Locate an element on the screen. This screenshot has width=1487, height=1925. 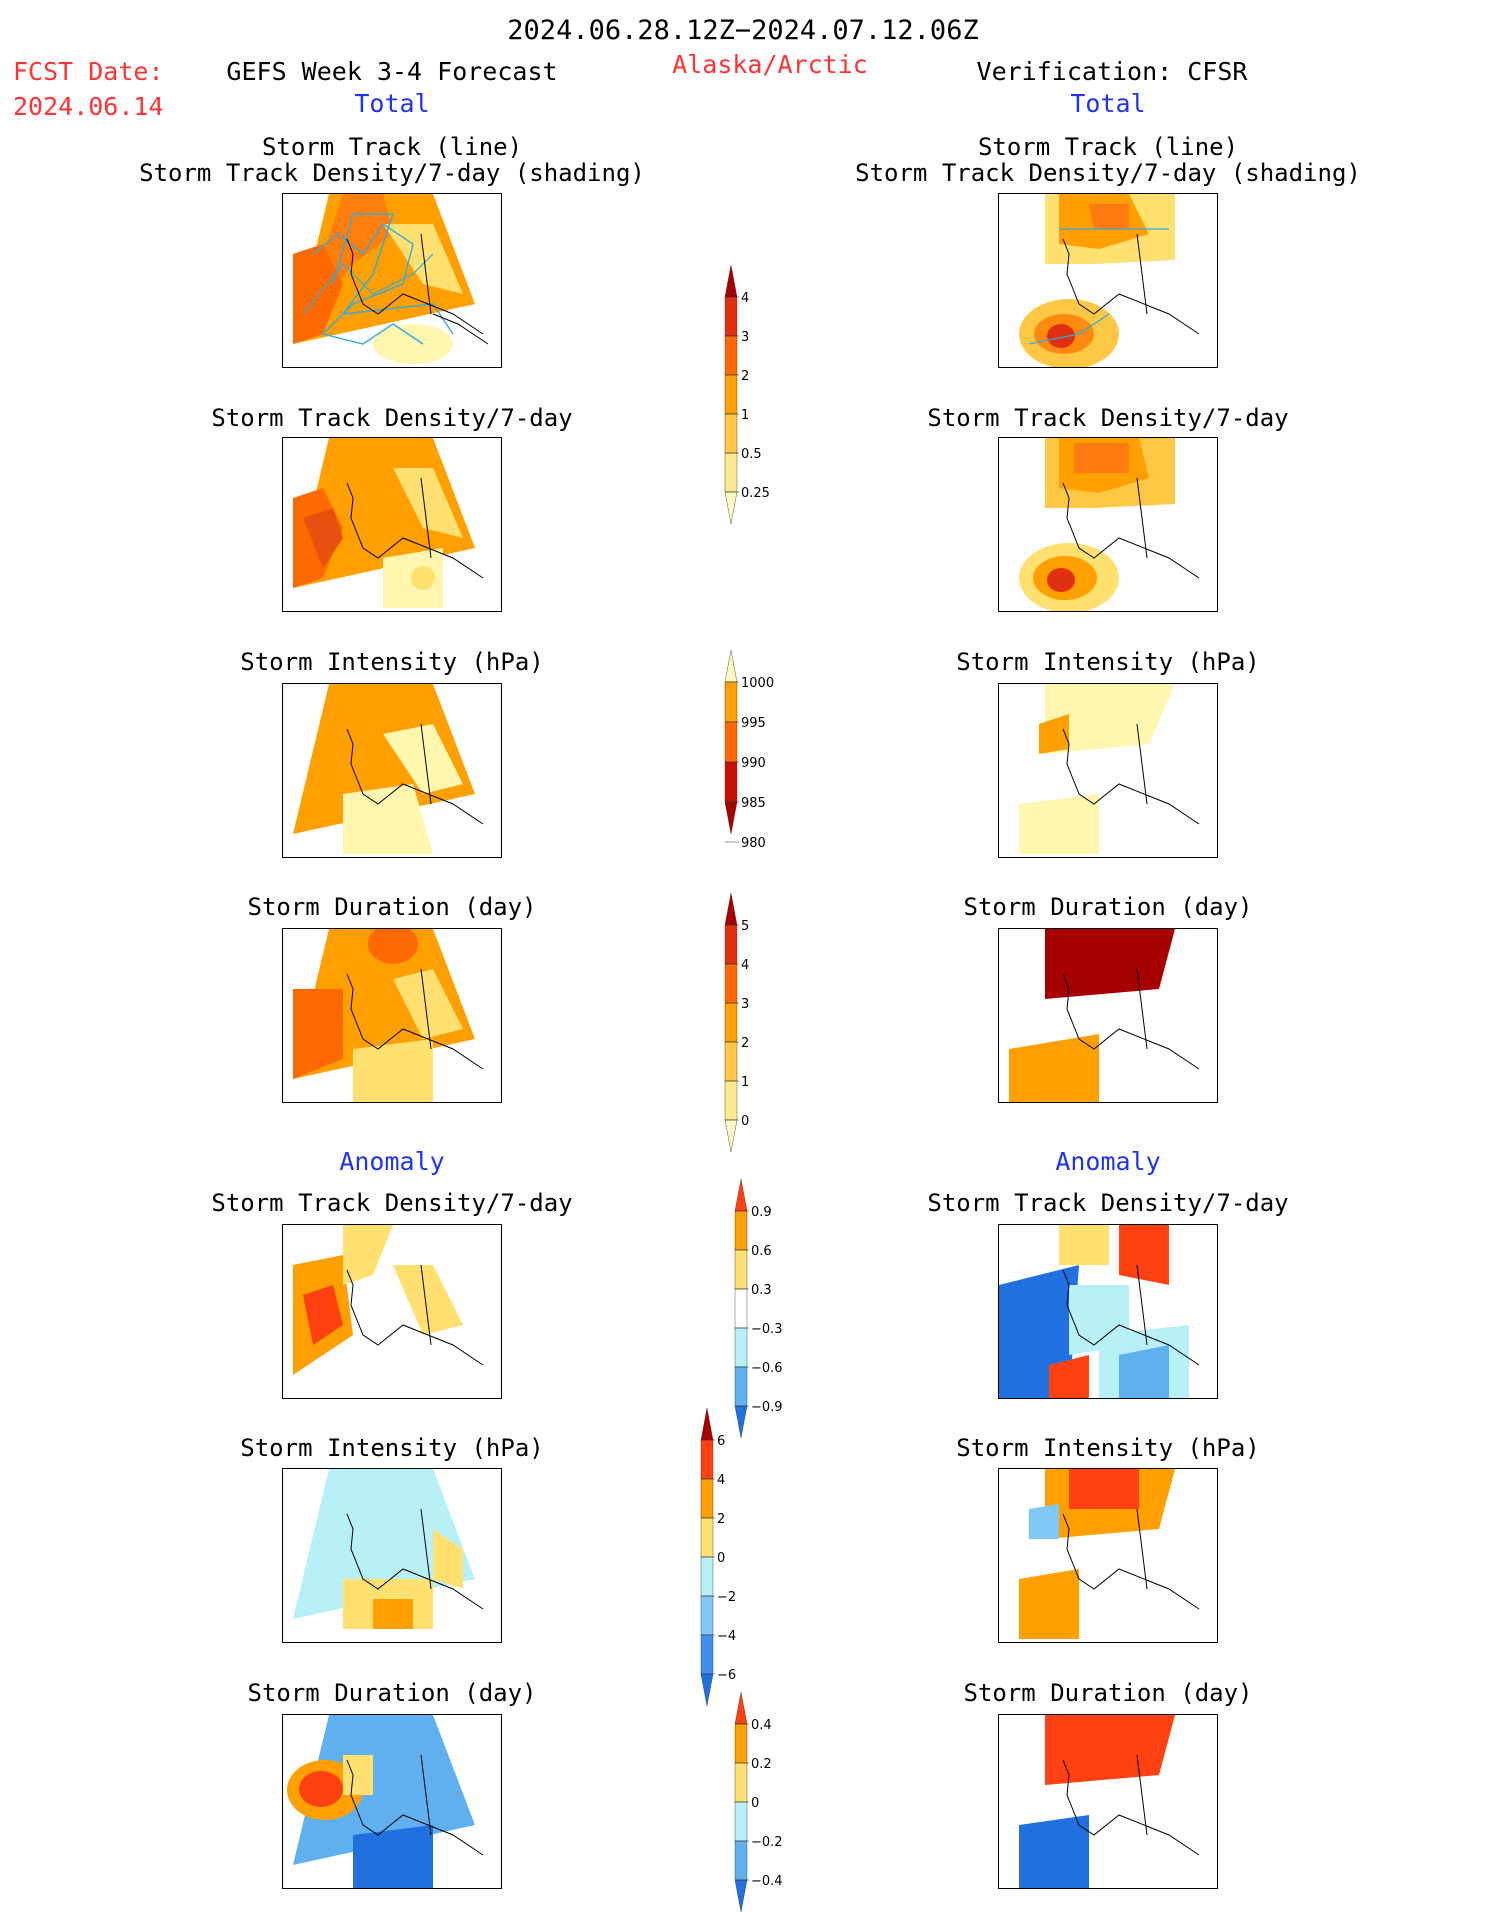
colorbar-tick-label: 990 is located at coordinates (753, 763).